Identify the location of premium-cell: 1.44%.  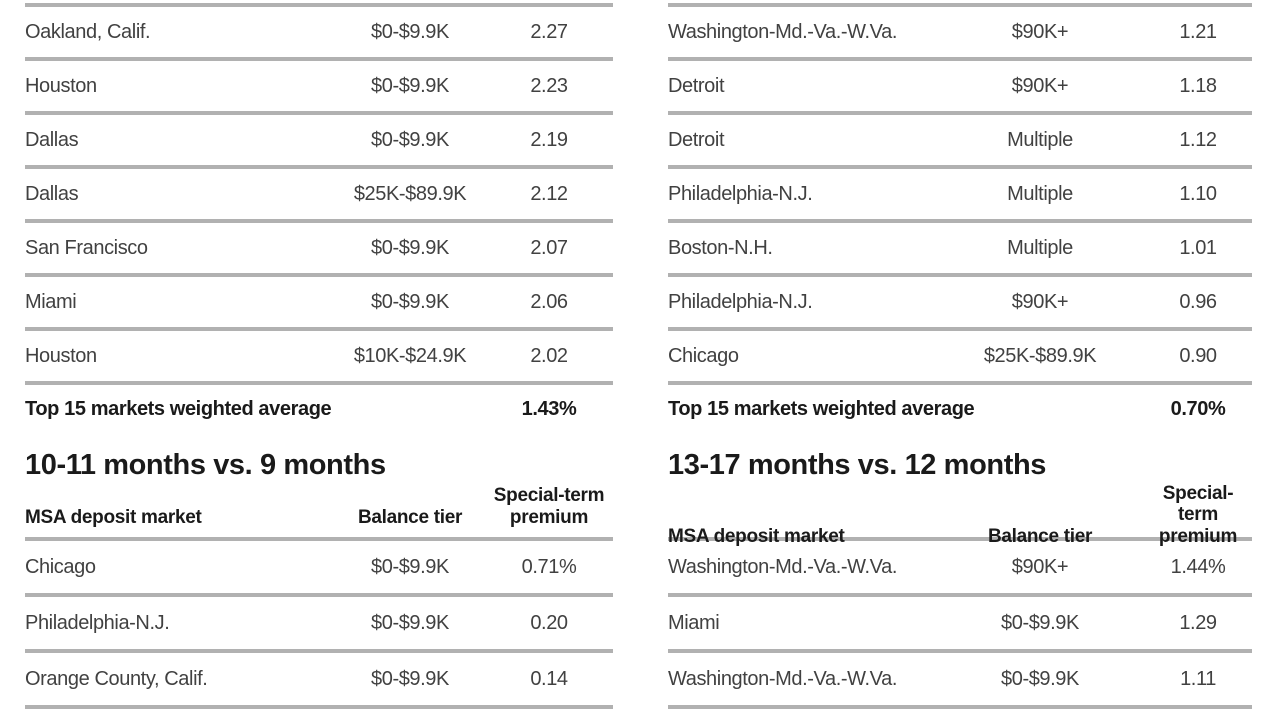
(1198, 566).